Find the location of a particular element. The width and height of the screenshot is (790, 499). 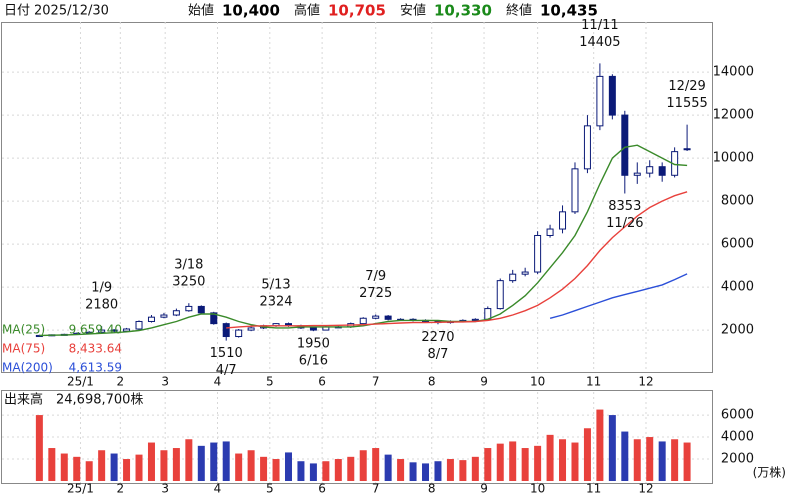

y-tick-label: 6000 is located at coordinates (737, 415).